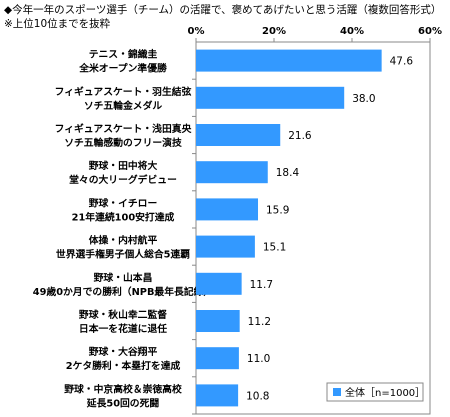 Image resolution: width=450 pixels, height=417 pixels. I want to click on bar-value-label: 15.9, so click(277, 210).